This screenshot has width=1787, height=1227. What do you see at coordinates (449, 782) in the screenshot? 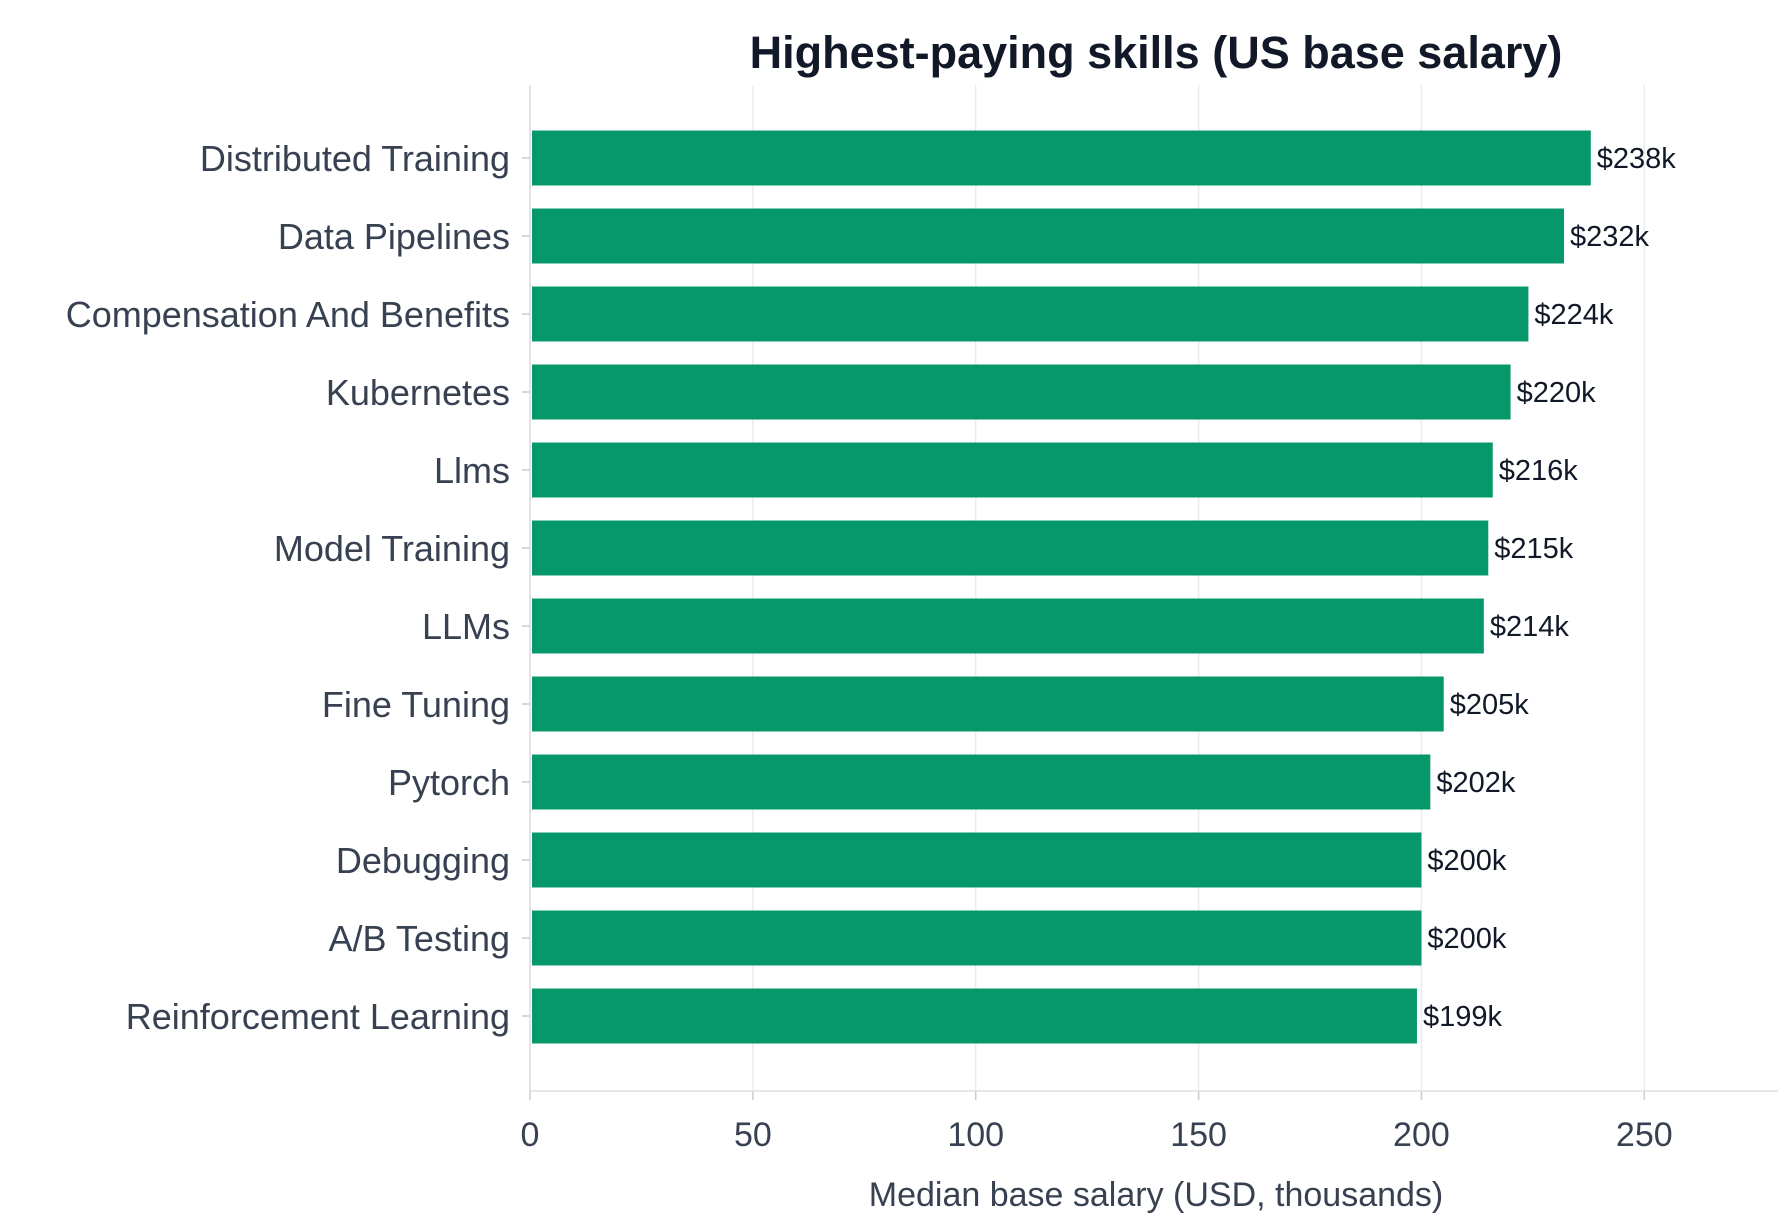
I see `y-tick-label: Pytorch` at bounding box center [449, 782].